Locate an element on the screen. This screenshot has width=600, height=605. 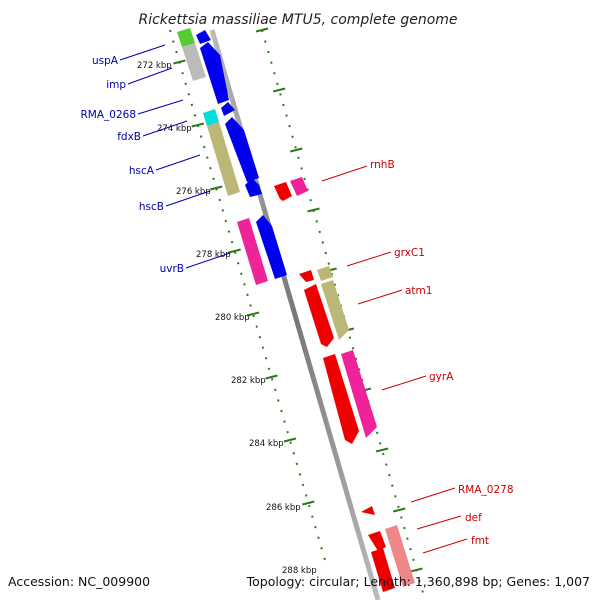
gene-feature-rnhB-red is located at coordinates (283, 191).